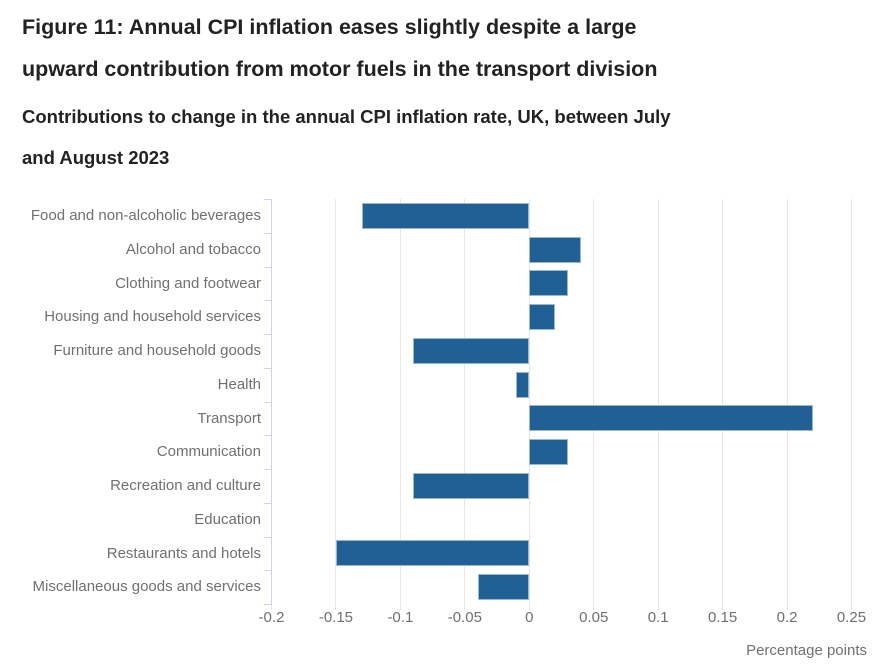  I want to click on category-label: Housing and household services, so click(152, 317).